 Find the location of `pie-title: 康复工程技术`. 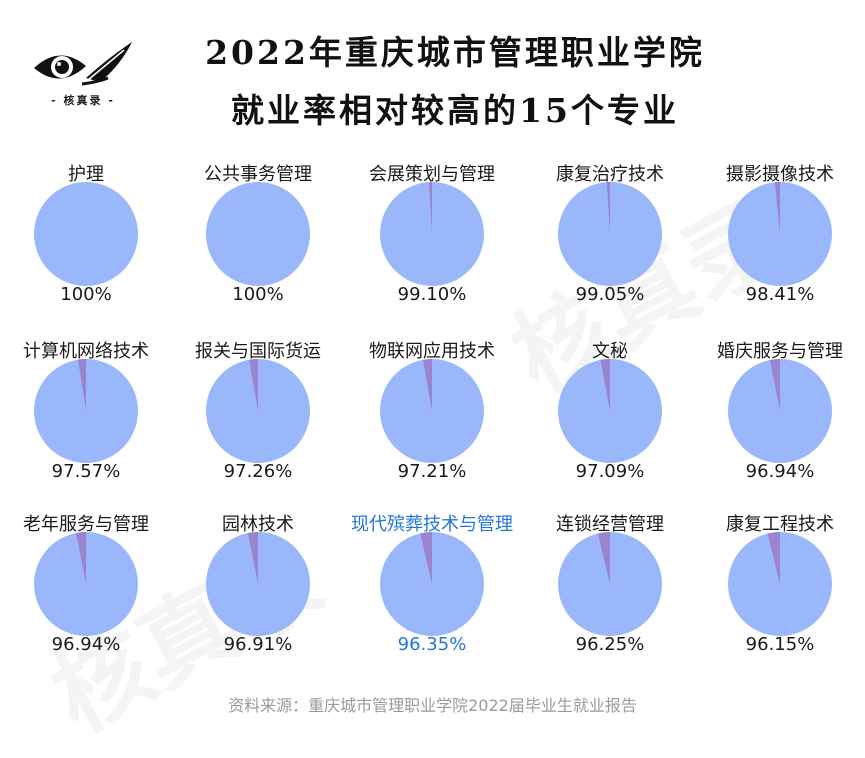

pie-title: 康复工程技术 is located at coordinates (780, 524).